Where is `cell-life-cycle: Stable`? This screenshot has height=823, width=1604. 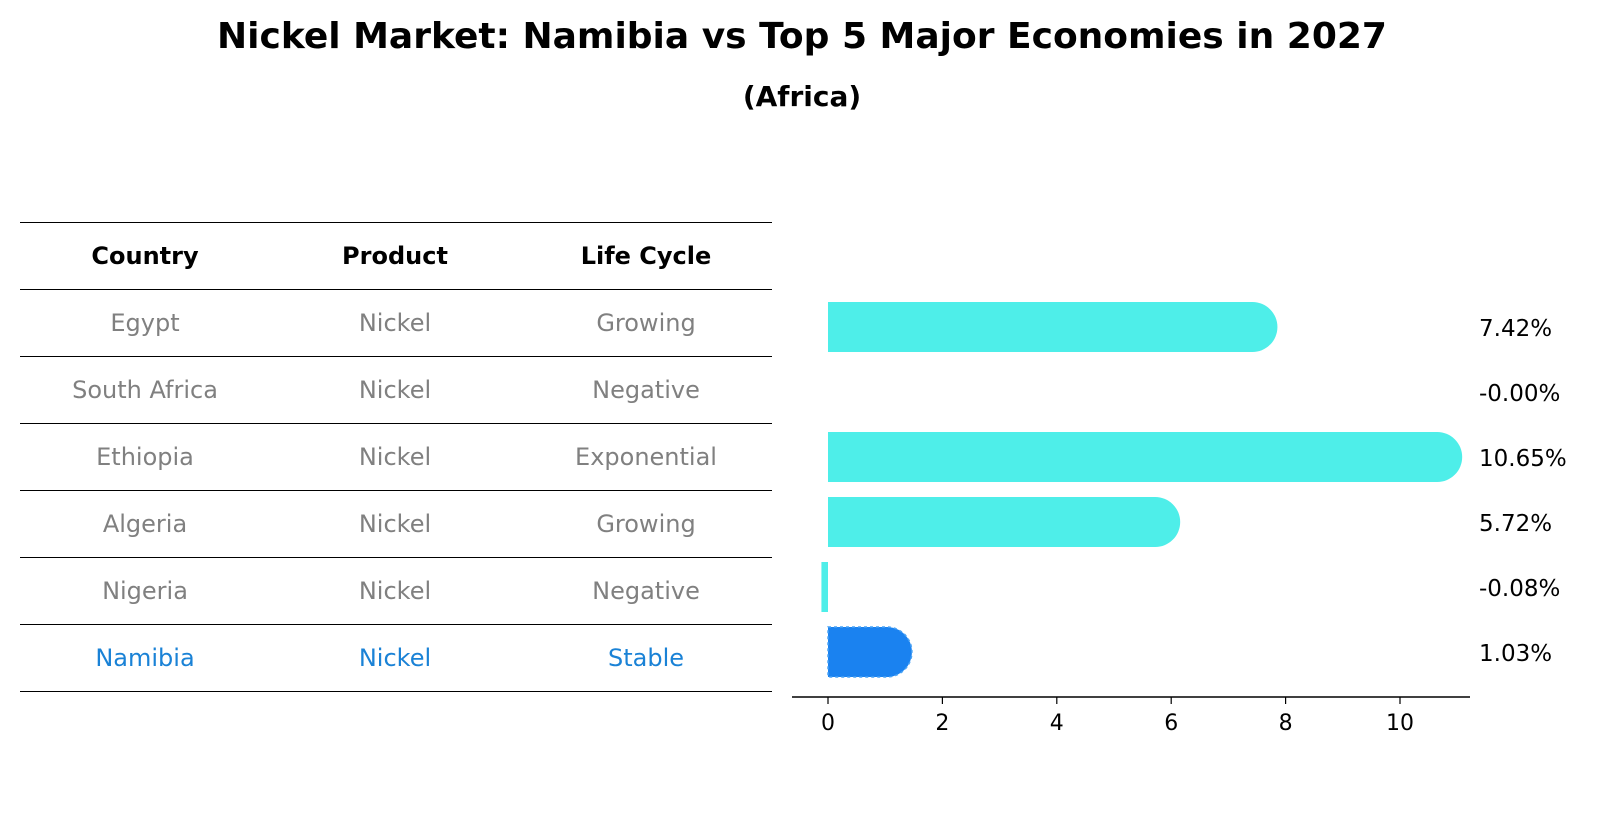 cell-life-cycle: Stable is located at coordinates (646, 658).